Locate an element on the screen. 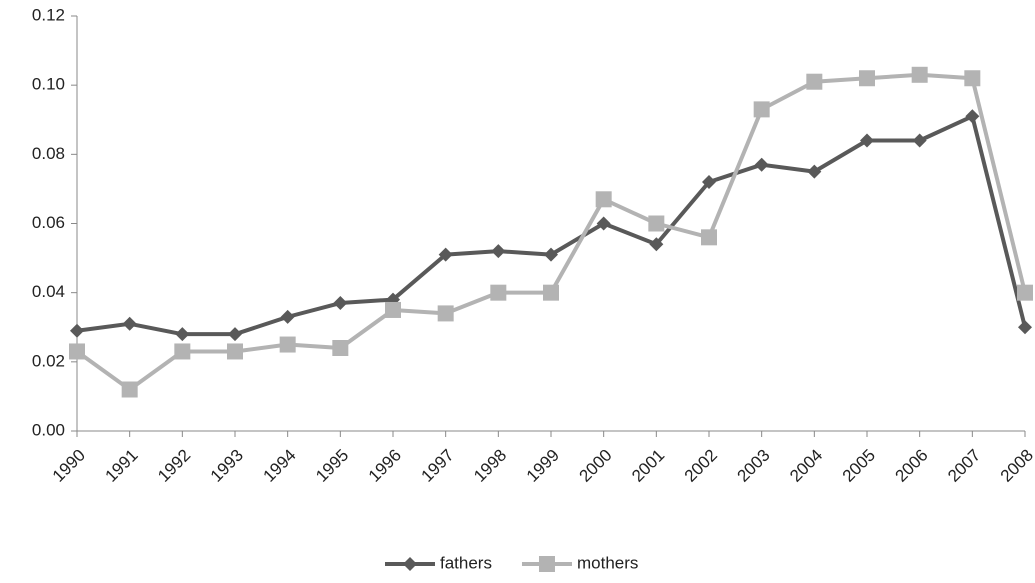  x-tick-label: 1993 is located at coordinates (227, 466).